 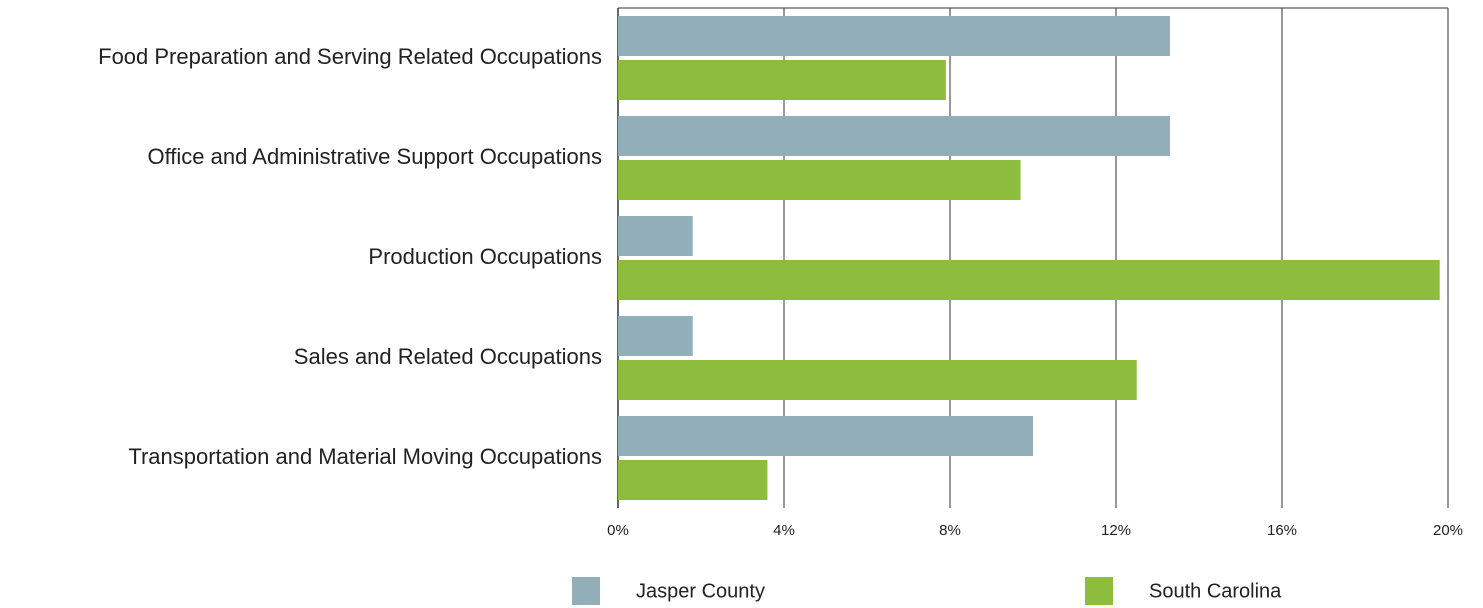 I want to click on x-tick-label: 4%, so click(x=784, y=530).